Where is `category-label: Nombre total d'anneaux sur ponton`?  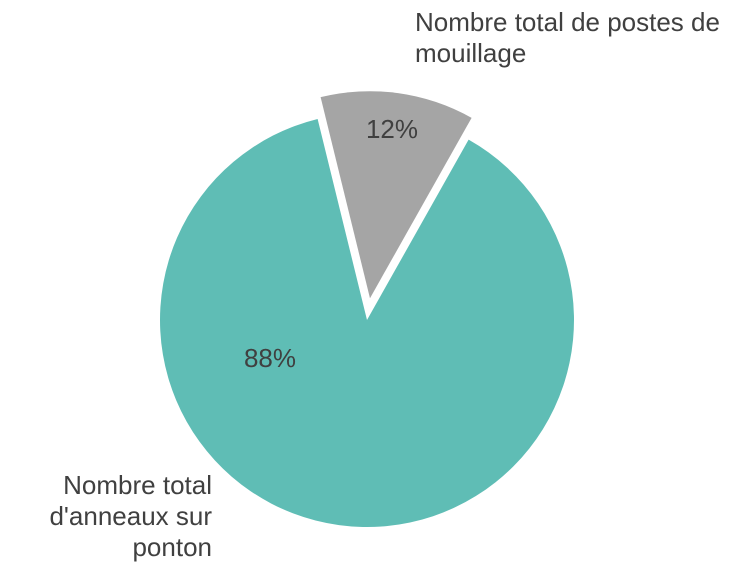
category-label: Nombre total d'anneaux sur ponton is located at coordinates (130, 516).